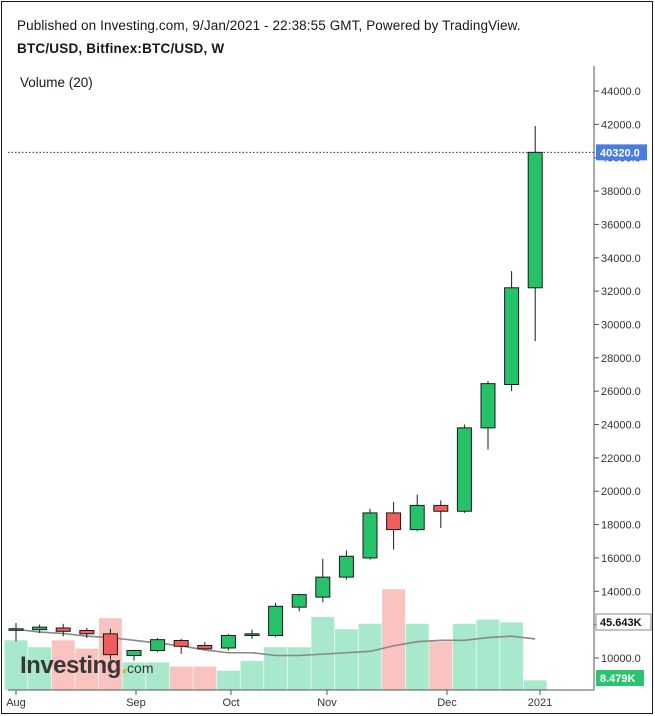  Describe the element at coordinates (56, 82) in the screenshot. I see `volume-indicator-label: Volume (20)` at that location.